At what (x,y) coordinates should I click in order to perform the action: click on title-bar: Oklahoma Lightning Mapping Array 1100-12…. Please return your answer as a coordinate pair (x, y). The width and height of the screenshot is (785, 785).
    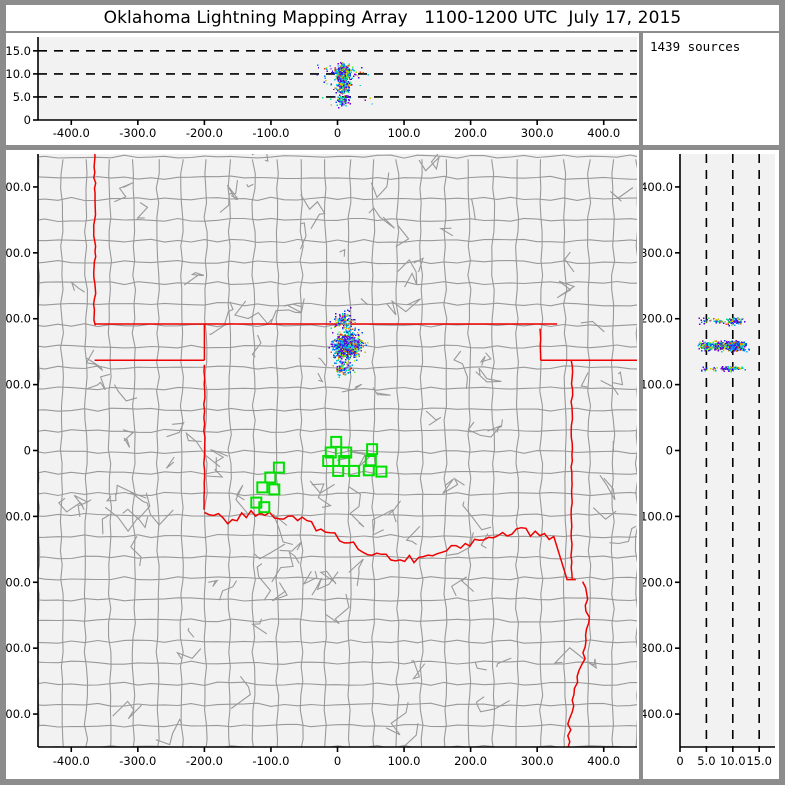
    Looking at the image, I should click on (392, 18).